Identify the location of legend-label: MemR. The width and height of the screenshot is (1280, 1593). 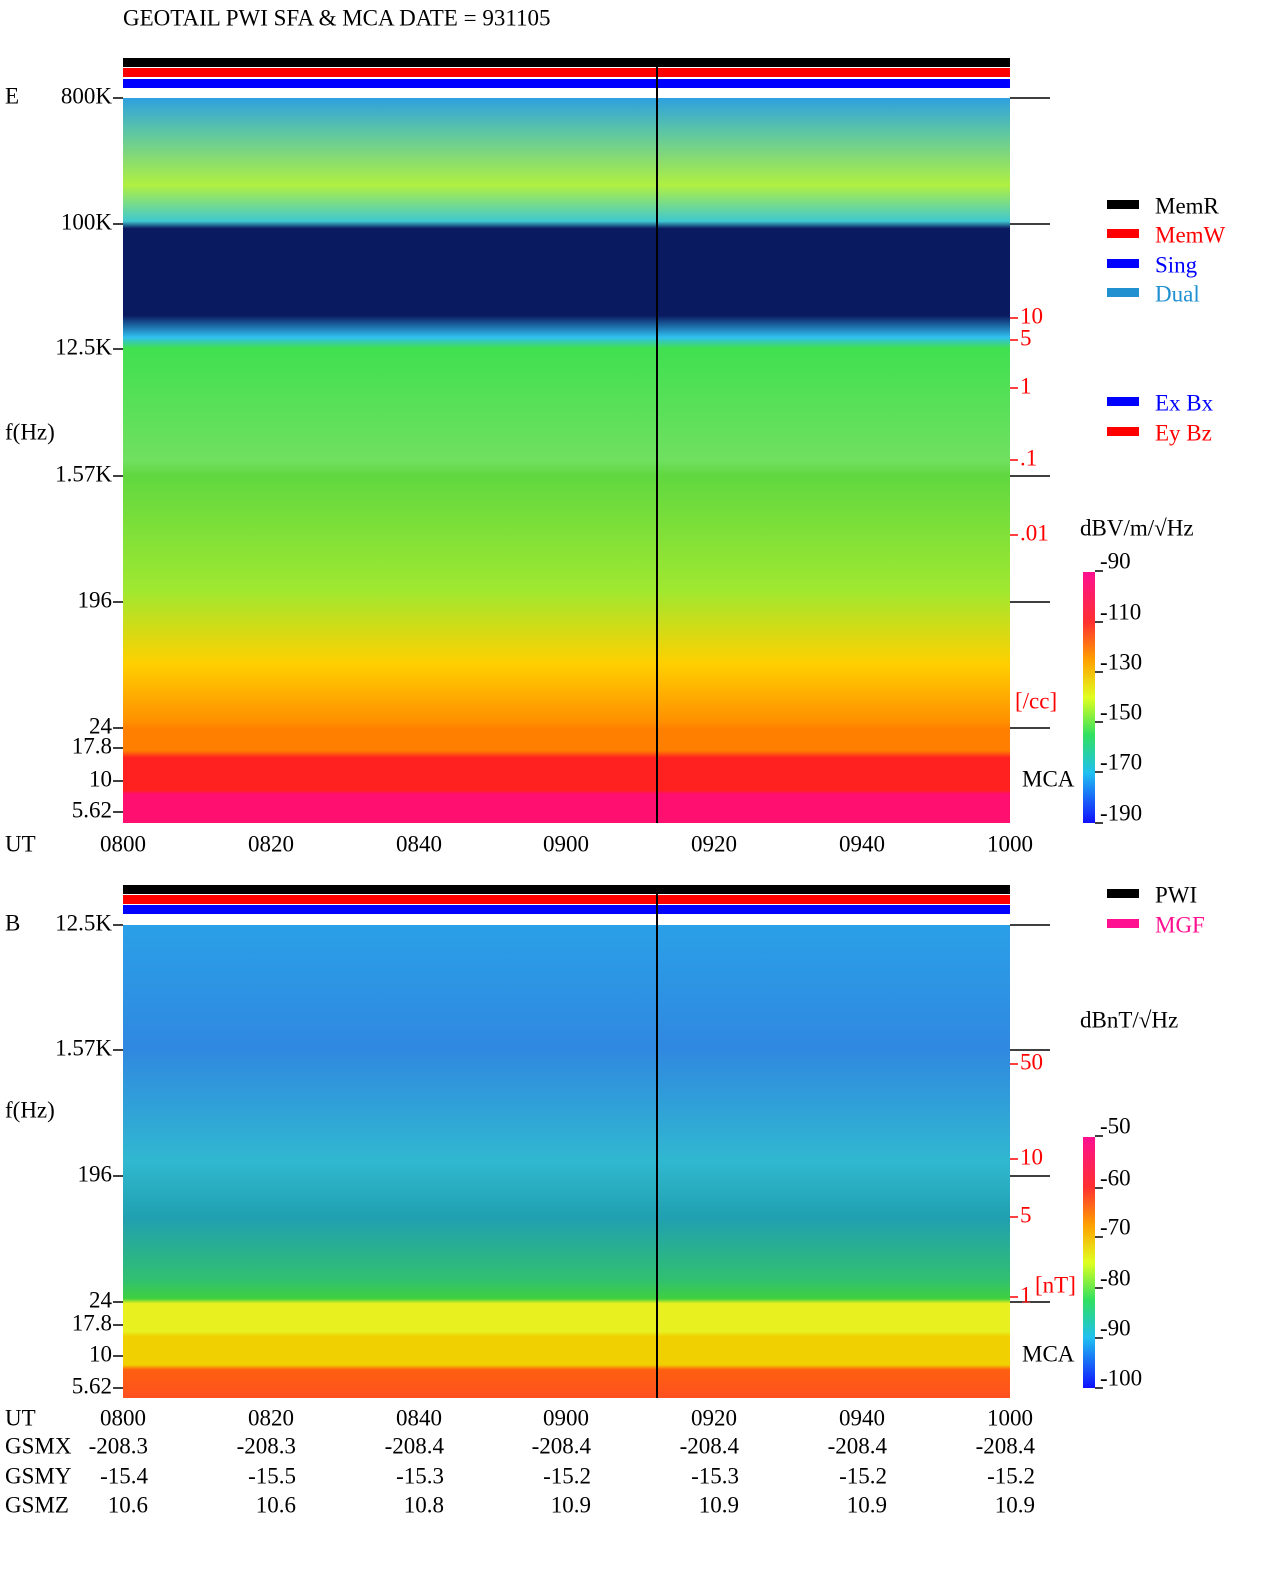
(1187, 205).